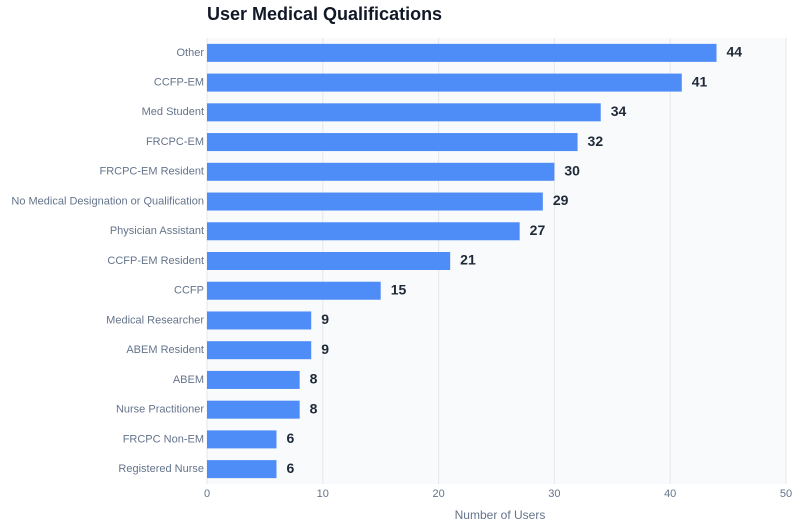 Image resolution: width=800 pixels, height=529 pixels. Describe the element at coordinates (163, 439) in the screenshot. I see `y-tick-label: FRCPC Non-EM` at that location.